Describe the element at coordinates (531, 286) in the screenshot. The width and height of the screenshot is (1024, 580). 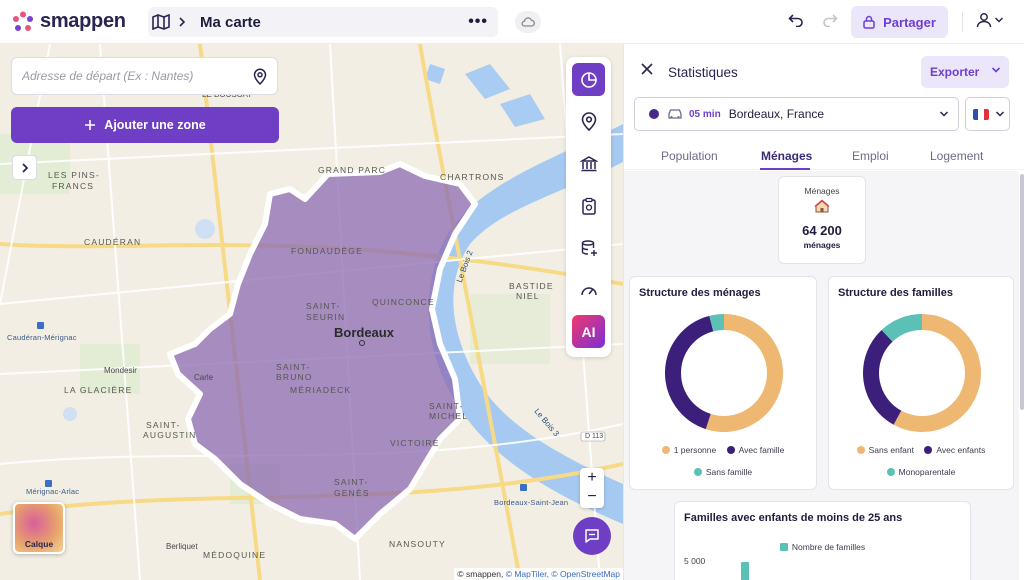
I see `map-label: BASTIDE` at that location.